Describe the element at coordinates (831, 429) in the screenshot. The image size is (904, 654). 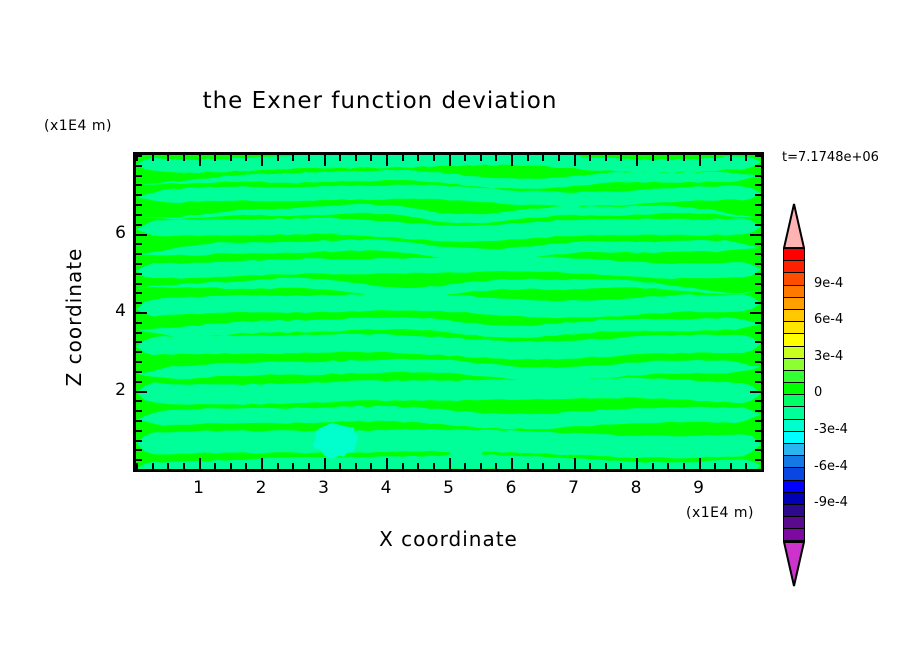
I see `colorbar-label: -3e-4` at that location.